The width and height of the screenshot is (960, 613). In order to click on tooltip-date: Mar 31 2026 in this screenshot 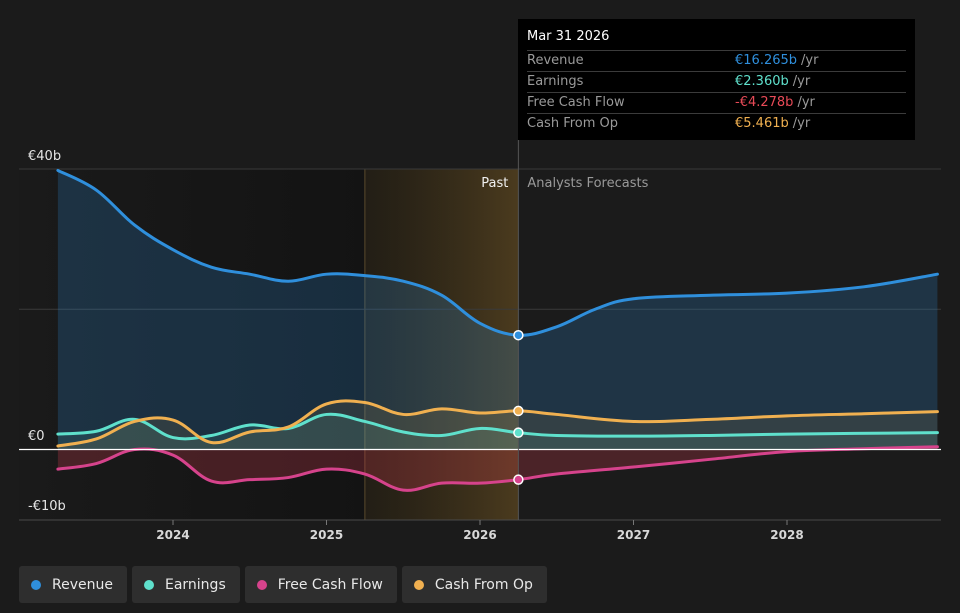, I will do `click(568, 36)`.